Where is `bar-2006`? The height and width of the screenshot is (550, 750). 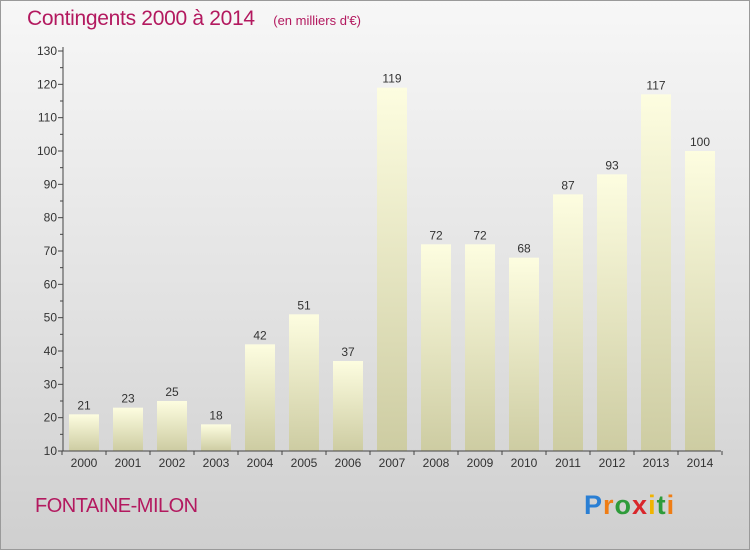
bar-2006 is located at coordinates (348, 406).